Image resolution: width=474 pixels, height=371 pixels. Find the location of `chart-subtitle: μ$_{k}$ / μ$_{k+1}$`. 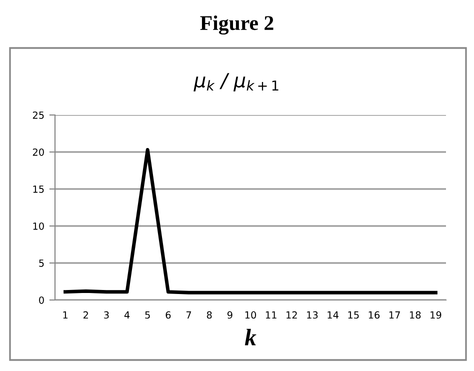

chart-subtitle: μ$_{k}$ / μ$_{k+1}$ is located at coordinates (236, 82).